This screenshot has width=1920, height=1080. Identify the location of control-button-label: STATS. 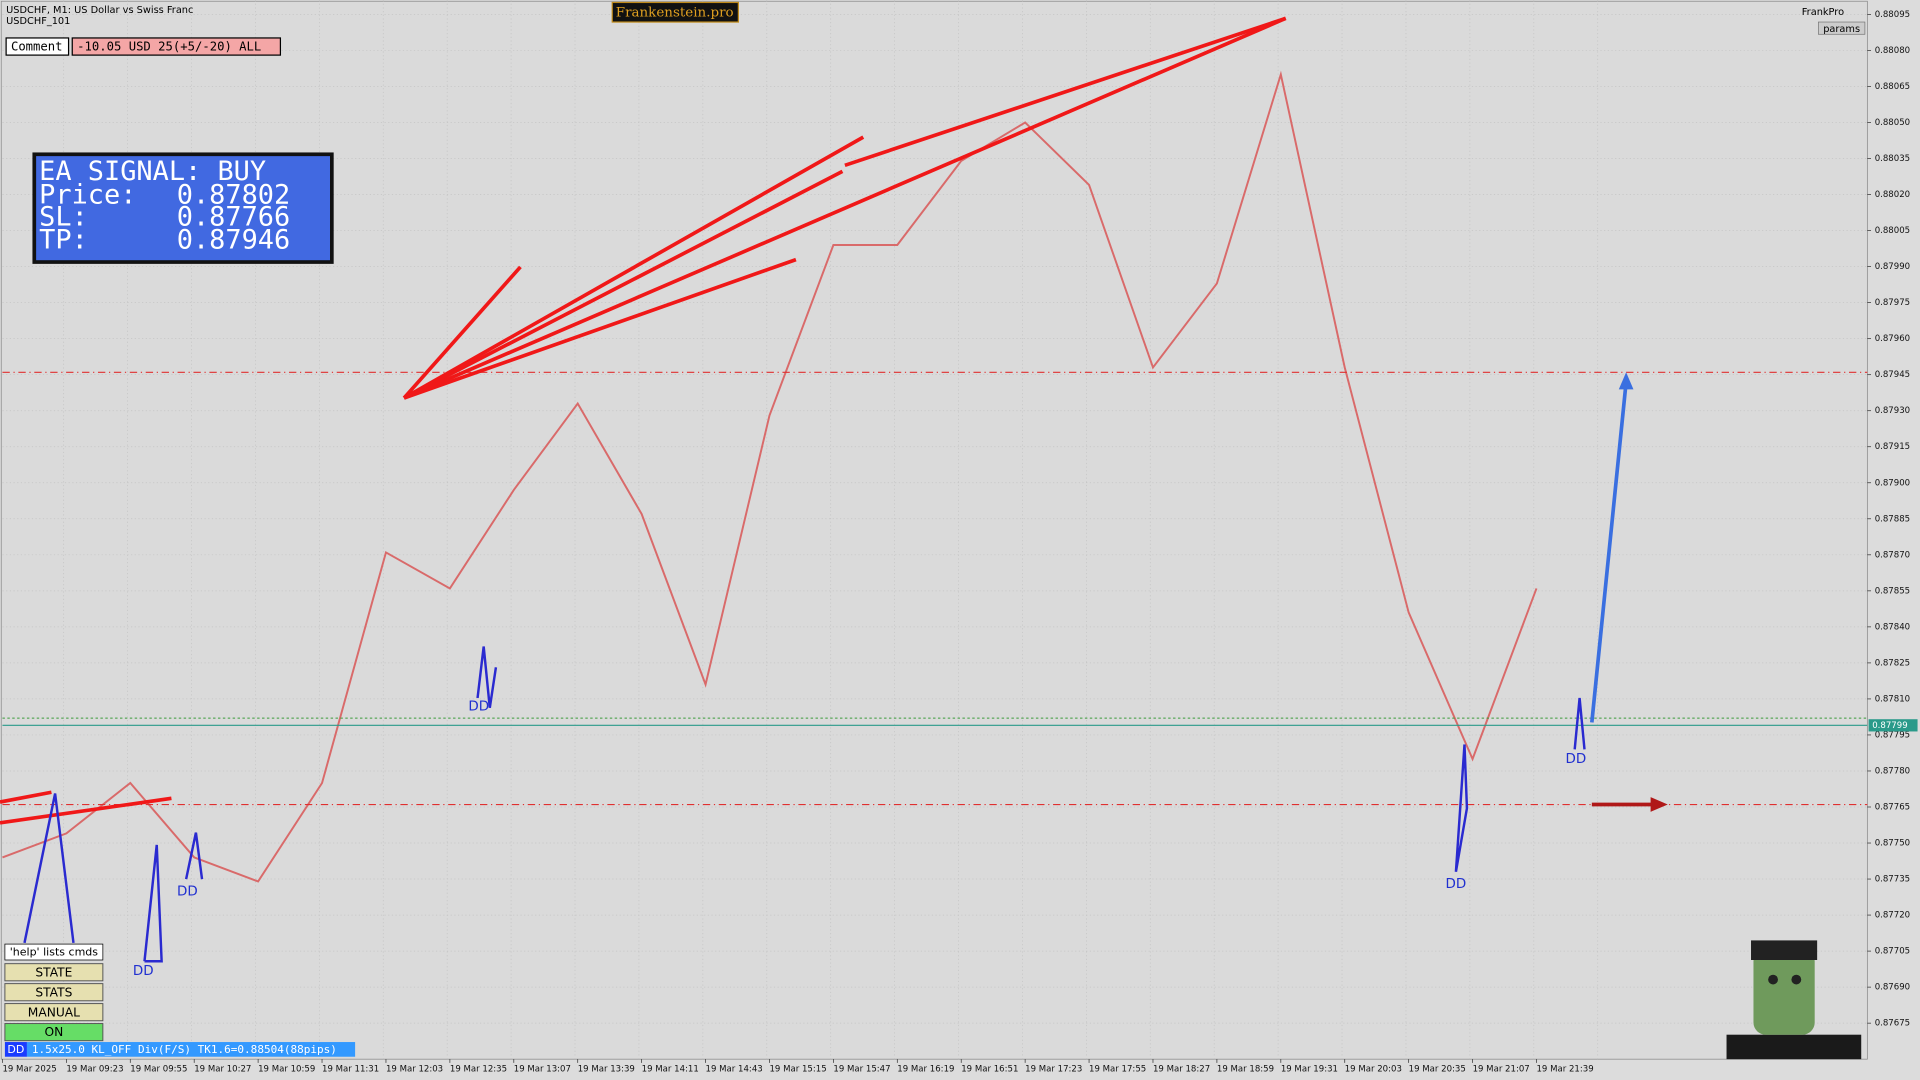
(53, 992).